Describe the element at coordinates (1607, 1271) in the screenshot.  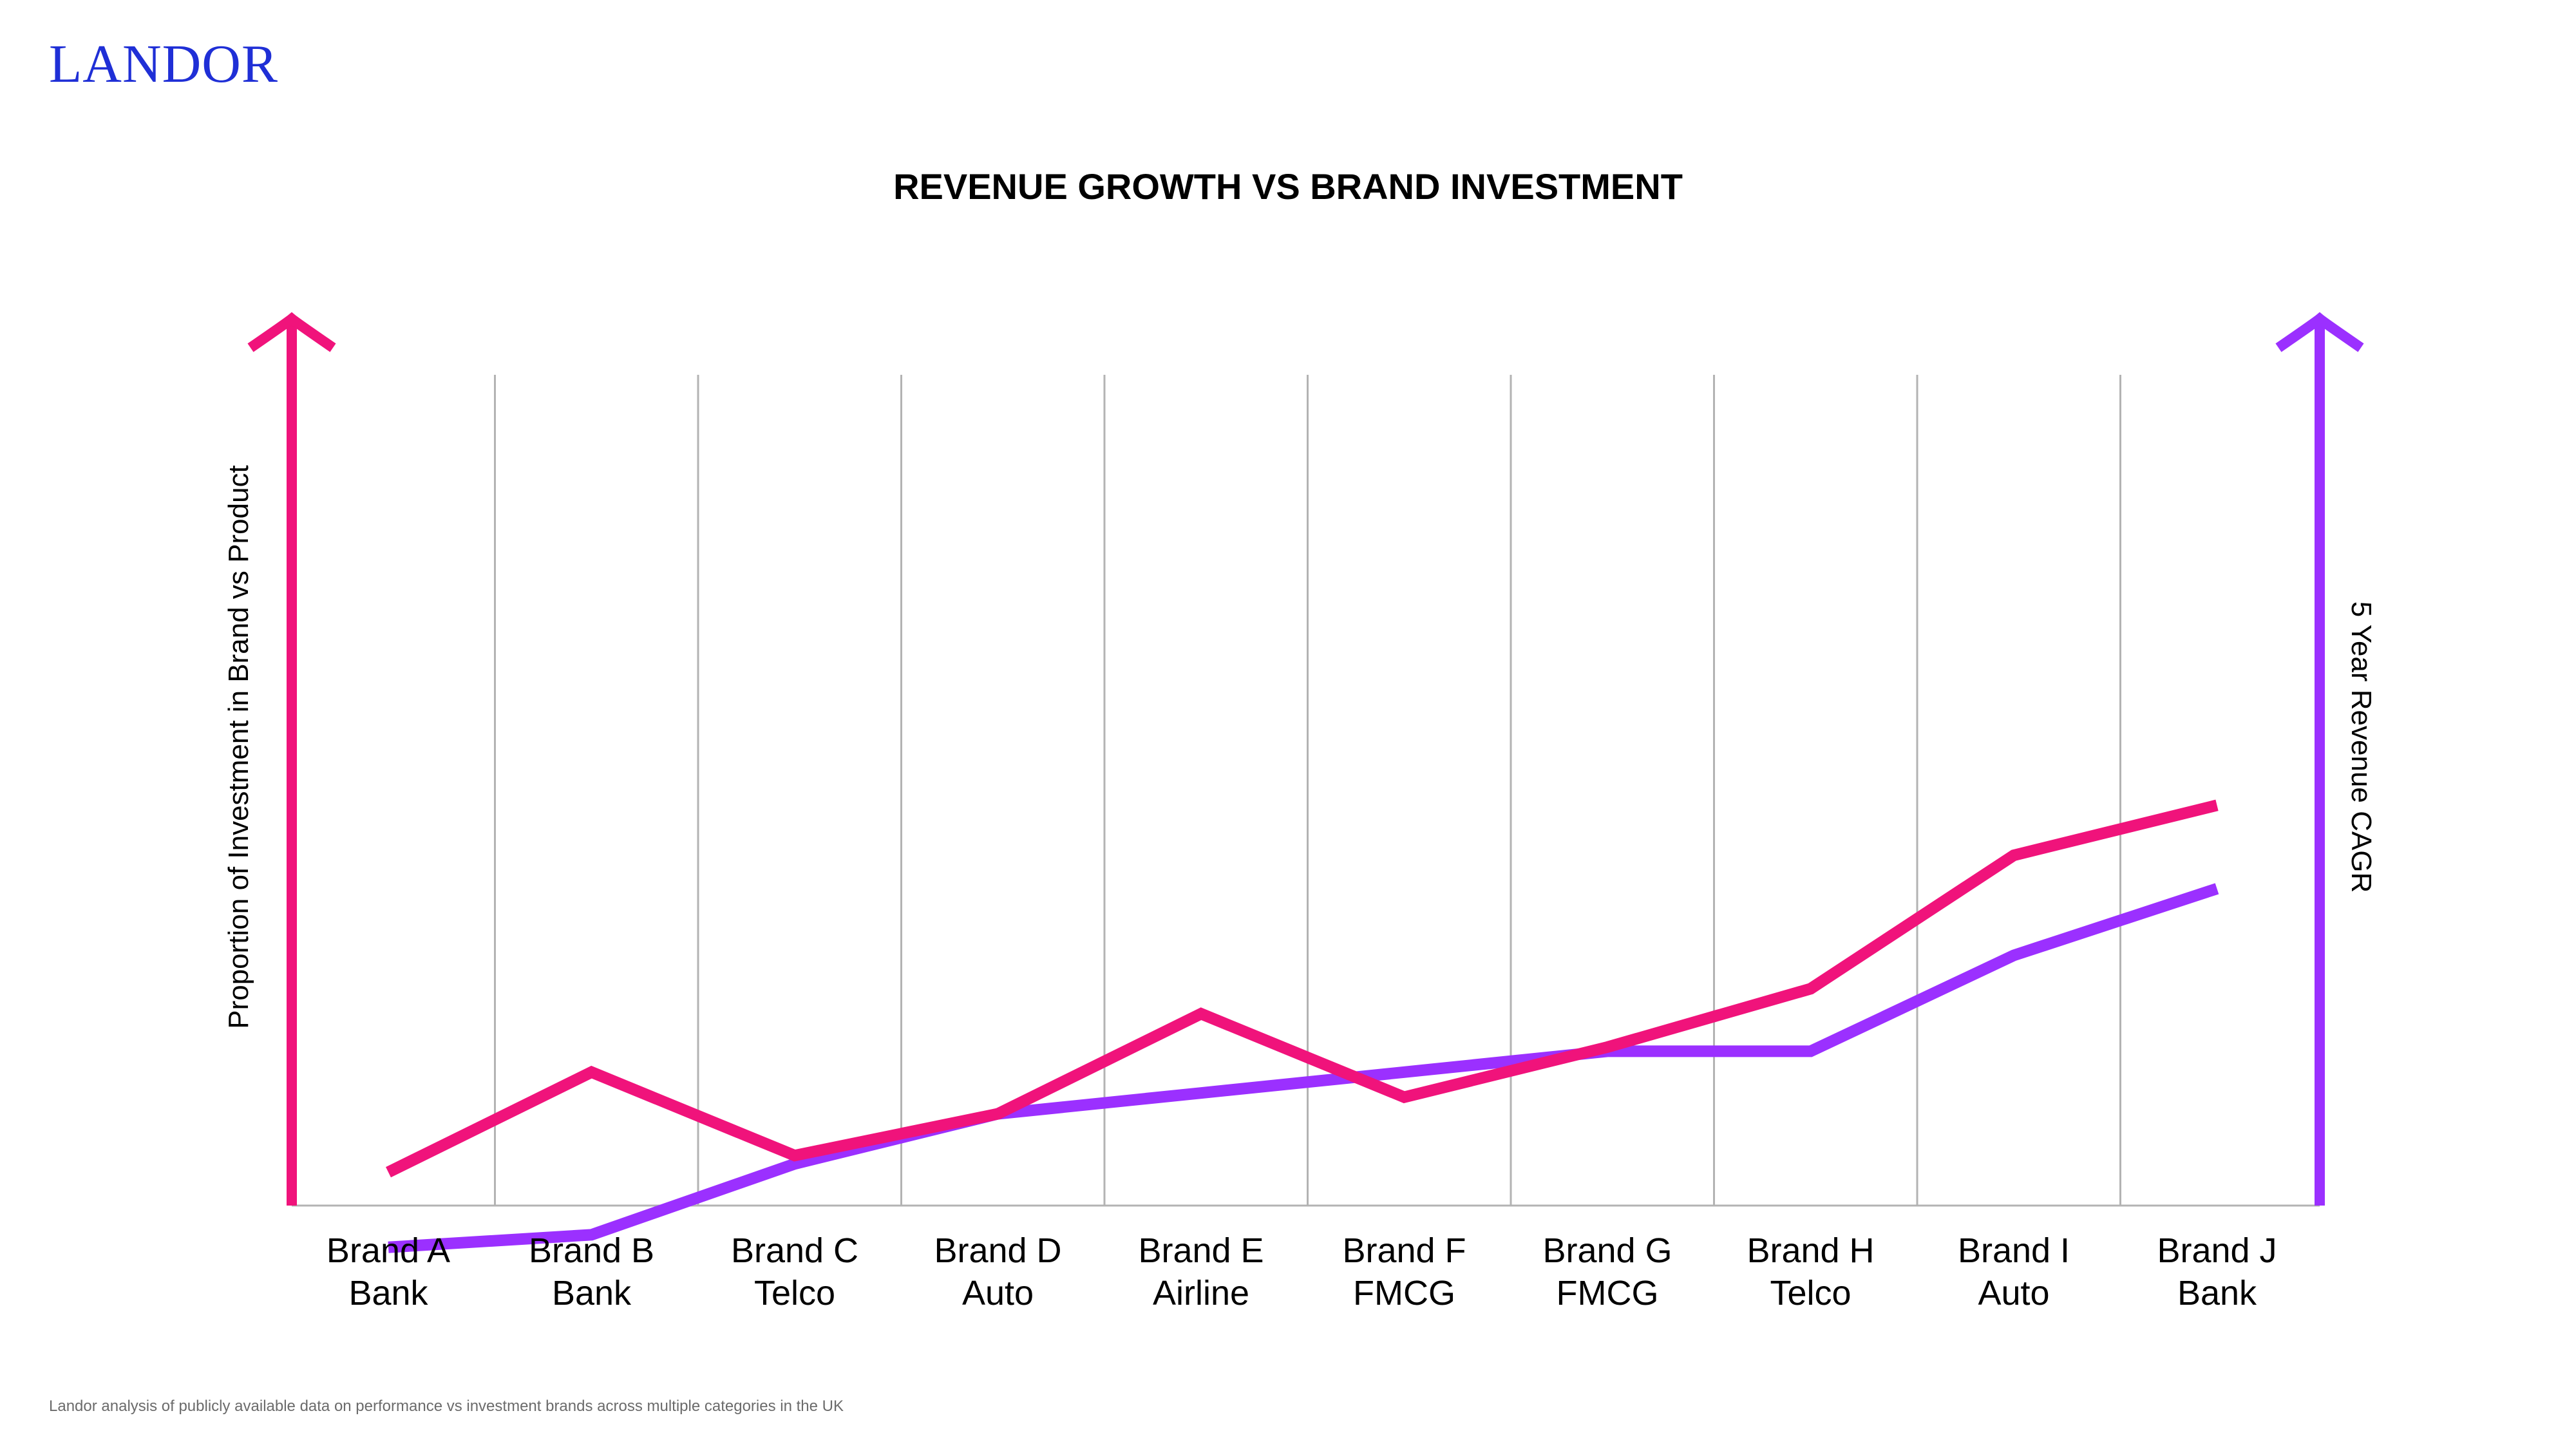
I see `x-tick-label: Brand G FMCG` at that location.